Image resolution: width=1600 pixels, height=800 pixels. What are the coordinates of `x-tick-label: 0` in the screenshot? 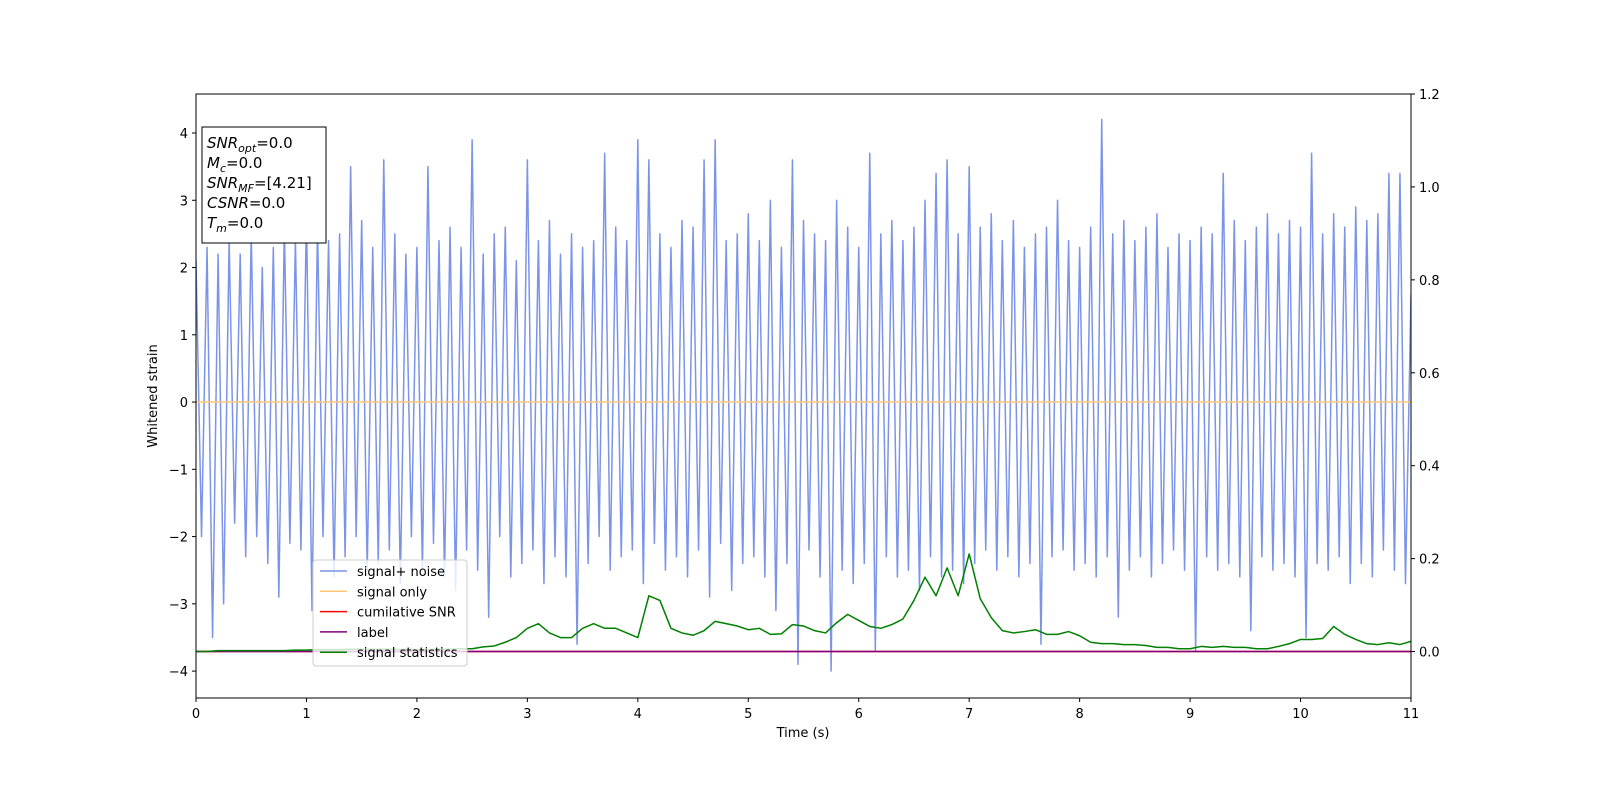 It's located at (196, 714).